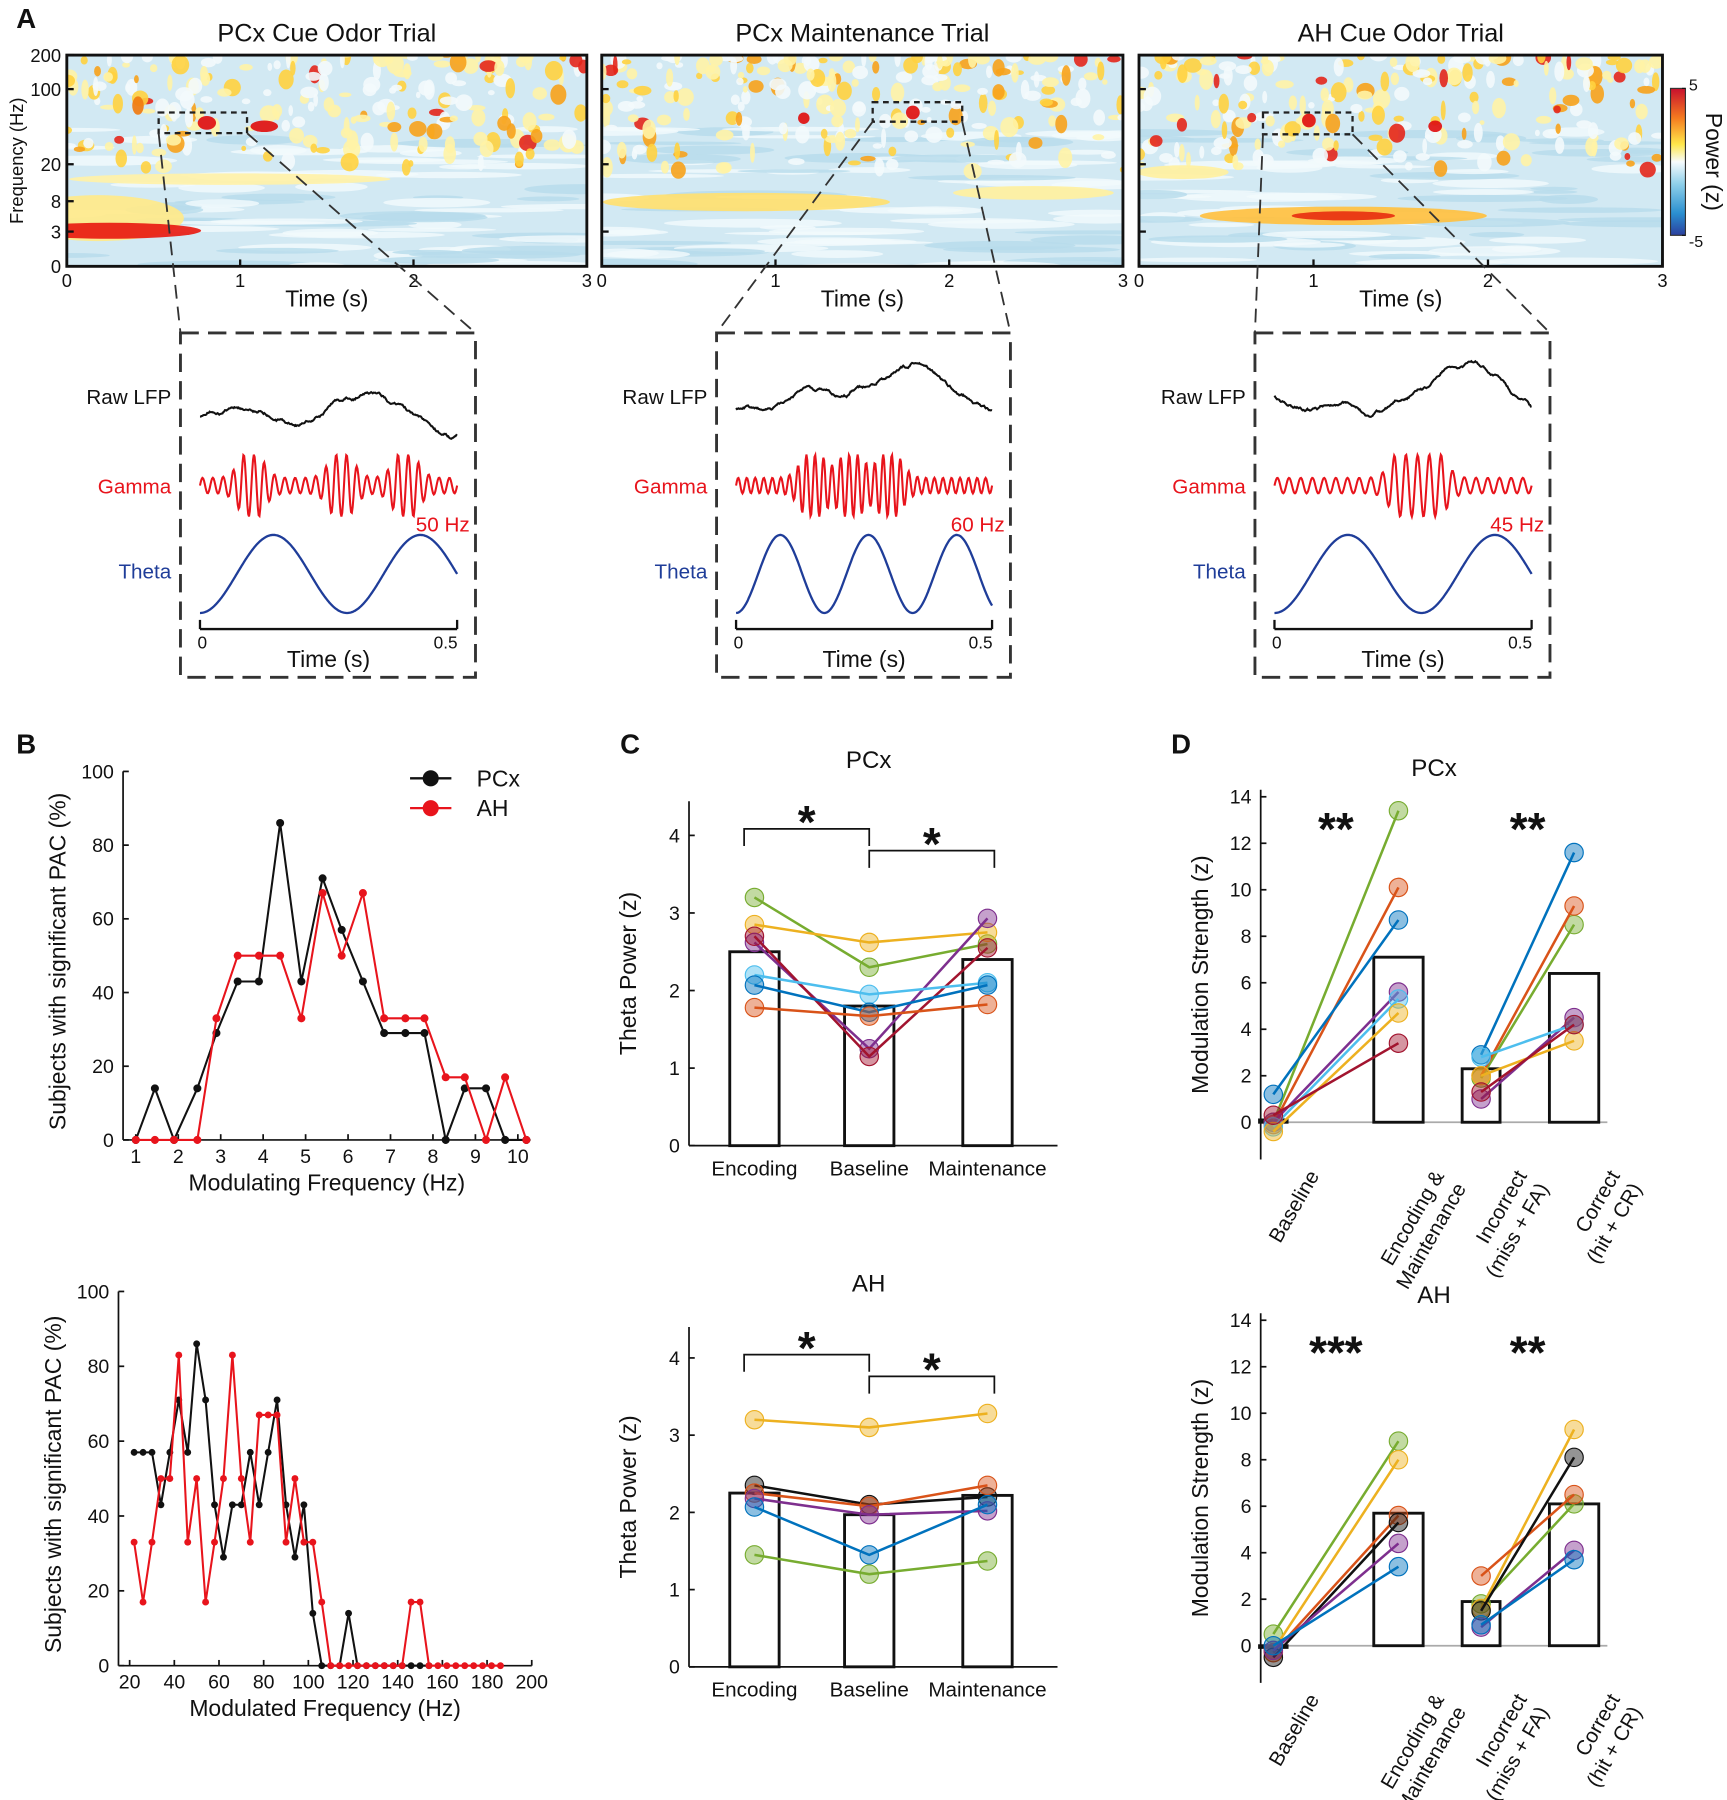  What do you see at coordinates (330, 983) in the screenshot?
I see `series-line` at bounding box center [330, 983].